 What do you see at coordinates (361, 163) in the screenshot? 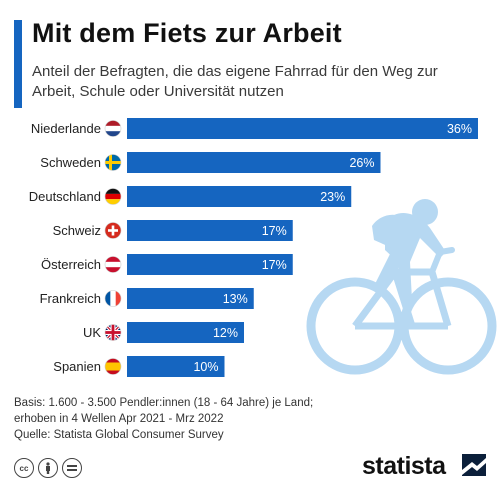
I see `bar-value-label-1: 26%` at bounding box center [361, 163].